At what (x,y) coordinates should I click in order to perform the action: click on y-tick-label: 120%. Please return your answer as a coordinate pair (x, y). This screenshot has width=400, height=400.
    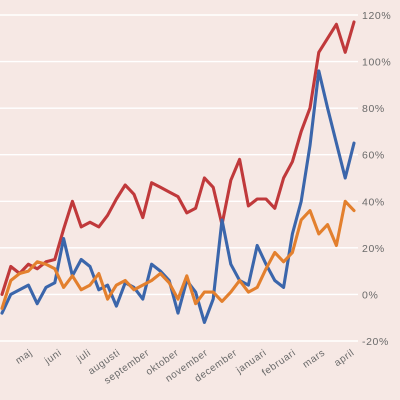
    Looking at the image, I should click on (376, 16).